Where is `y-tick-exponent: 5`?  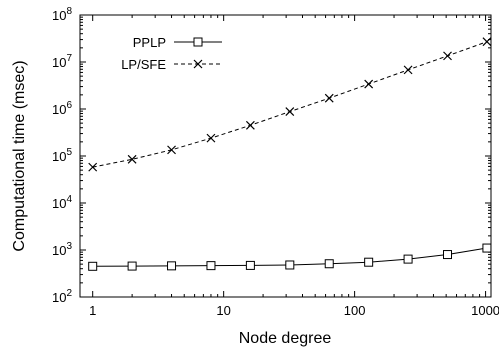 y-tick-exponent: 5 is located at coordinates (69, 152).